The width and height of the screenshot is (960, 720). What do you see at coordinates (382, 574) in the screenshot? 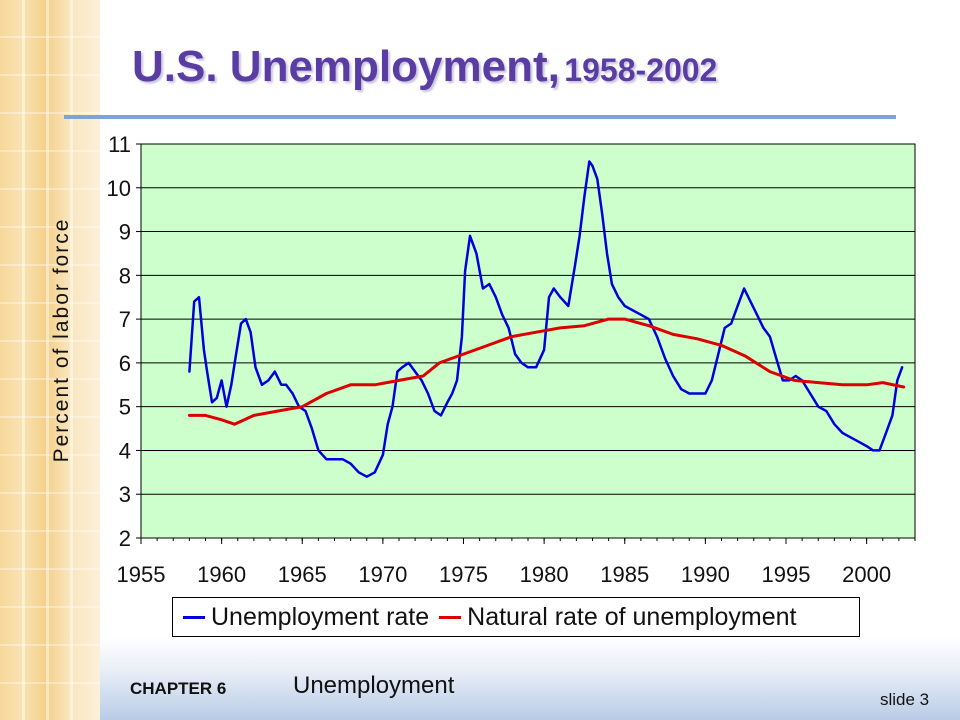
I see `x-tick-label: 1970` at bounding box center [382, 574].